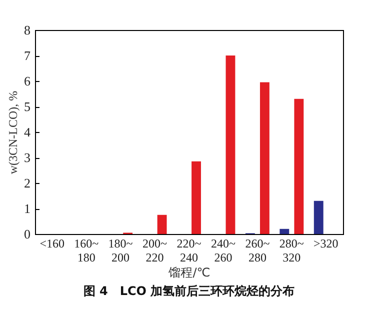 The height and width of the screenshot is (321, 384). What do you see at coordinates (189, 250) in the screenshot?
I see `x-tick-label: 220~ 240` at bounding box center [189, 250].